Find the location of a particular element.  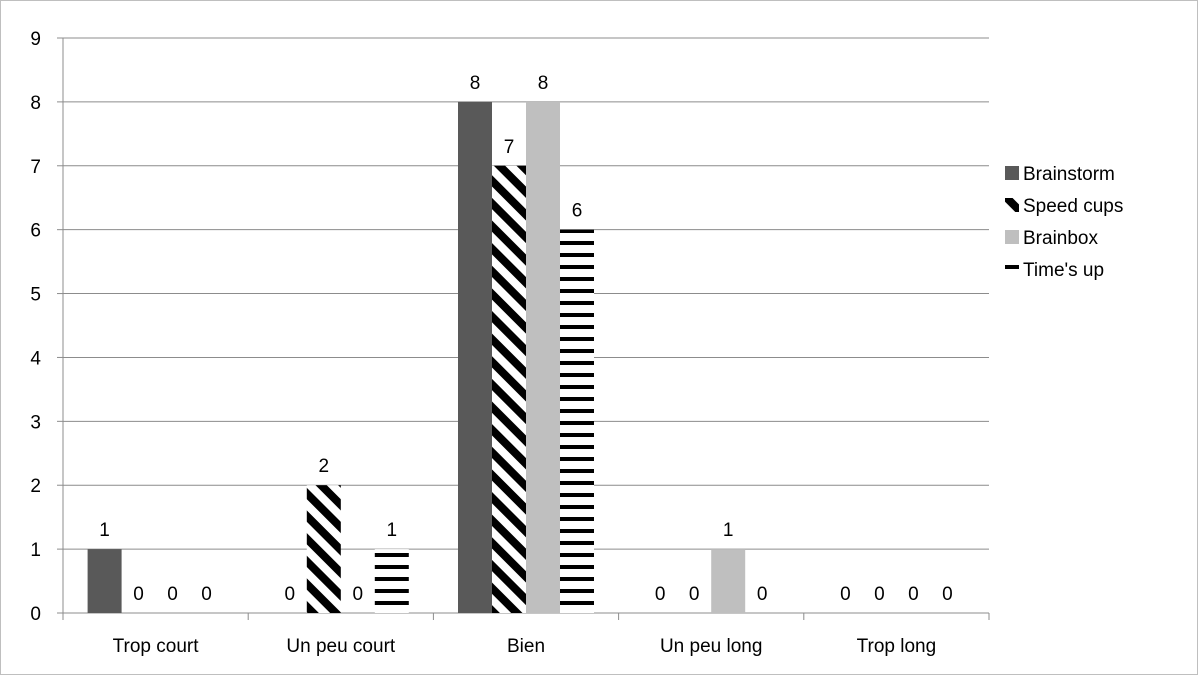

x-category-label: Un peu court is located at coordinates (341, 646).